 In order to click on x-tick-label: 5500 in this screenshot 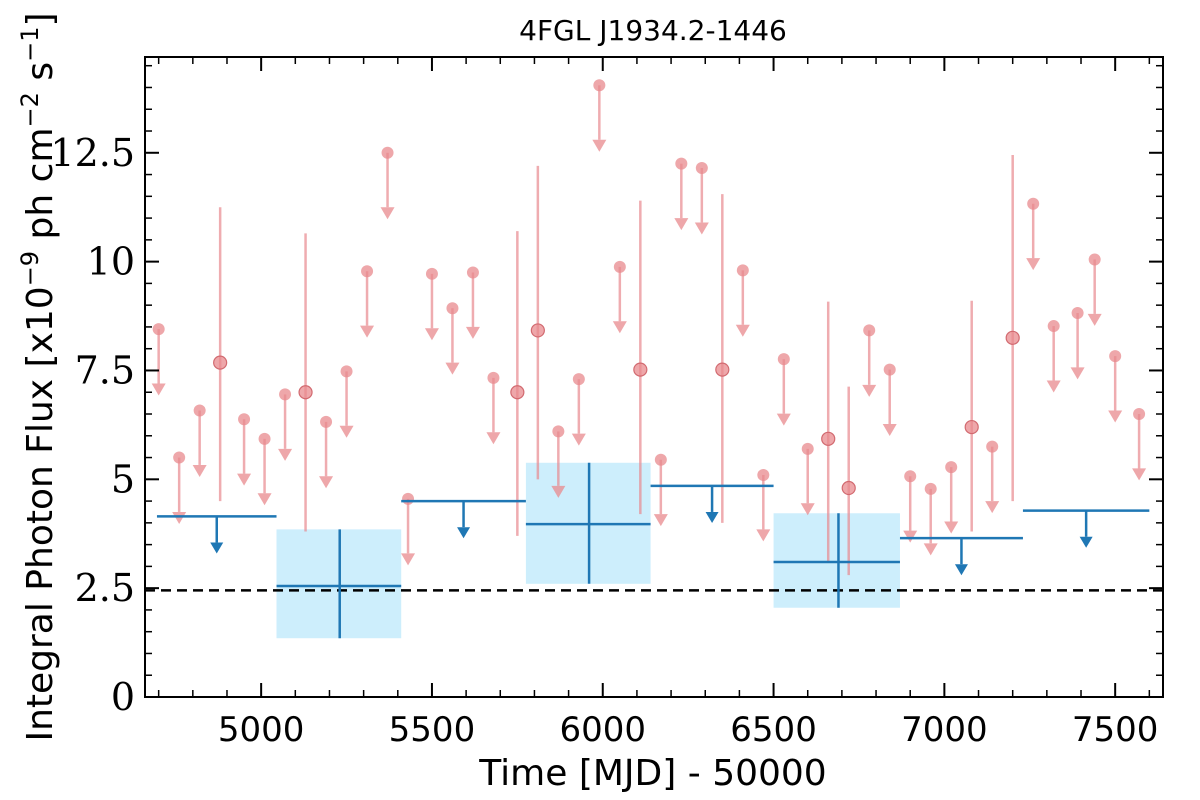, I will do `click(432, 730)`.